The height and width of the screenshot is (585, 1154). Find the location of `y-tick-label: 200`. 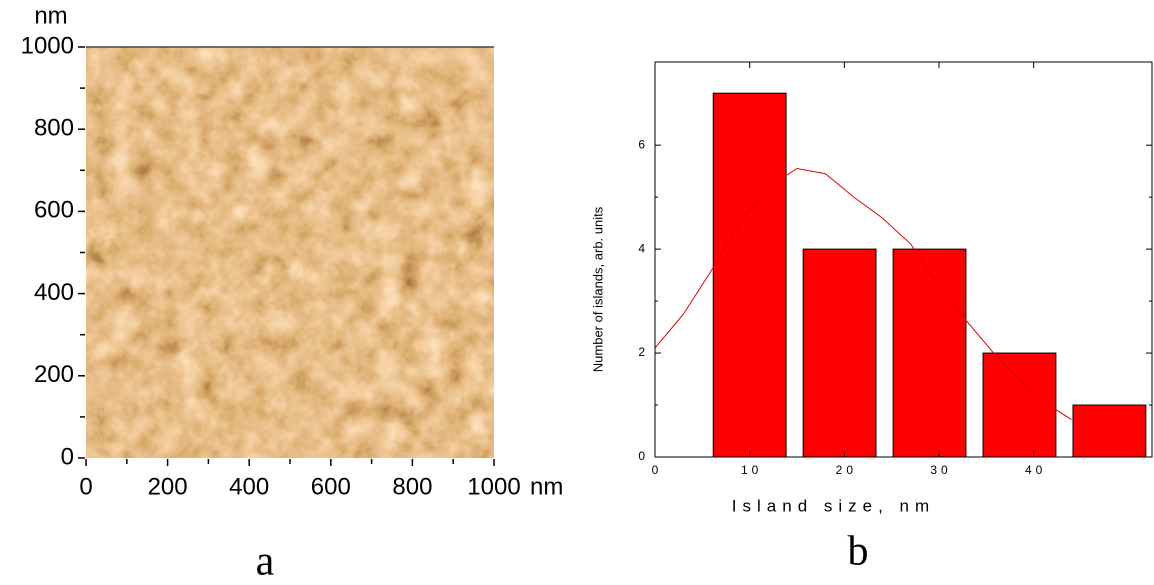

y-tick-label: 200 is located at coordinates (54, 374).